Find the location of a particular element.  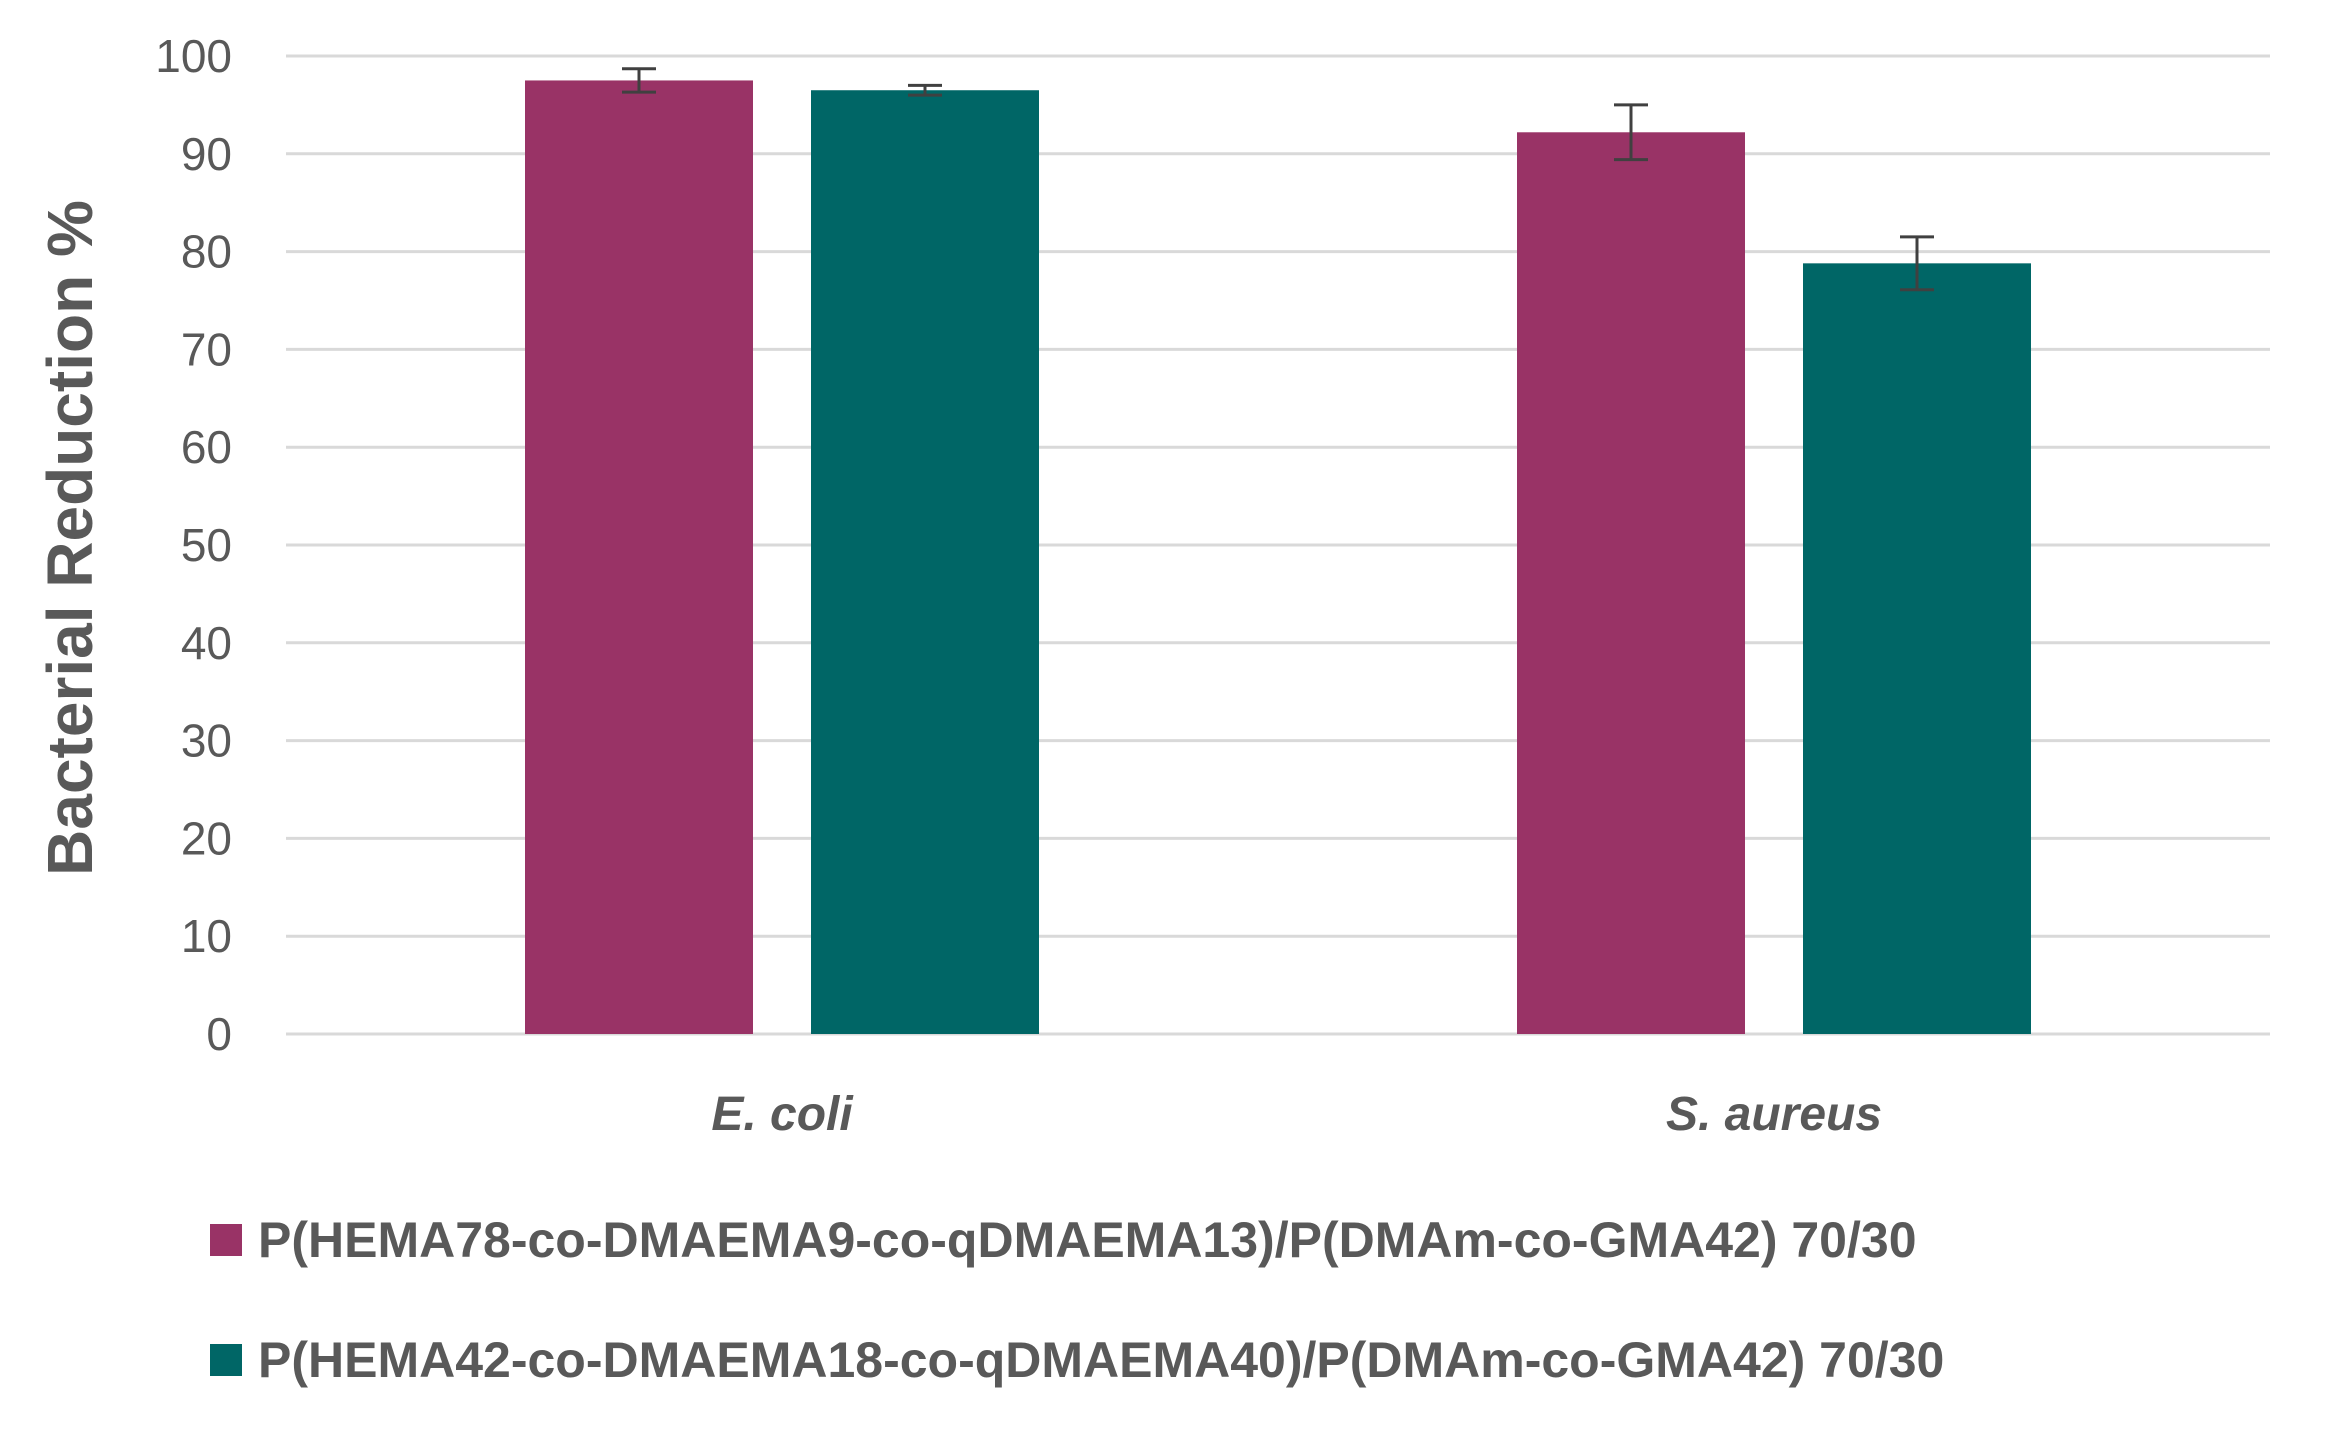

y-tick-label: 0 is located at coordinates (219, 1034).